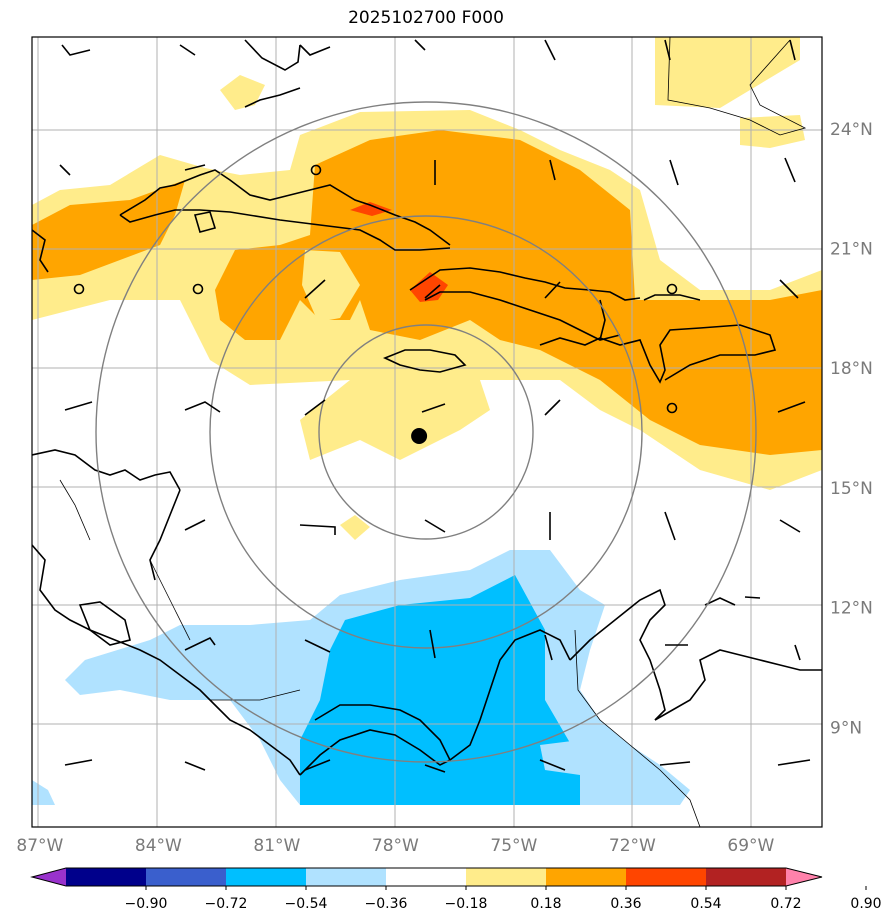 The image size is (892, 924). I want to click on lat-tick-label: 24°N, so click(851, 130).